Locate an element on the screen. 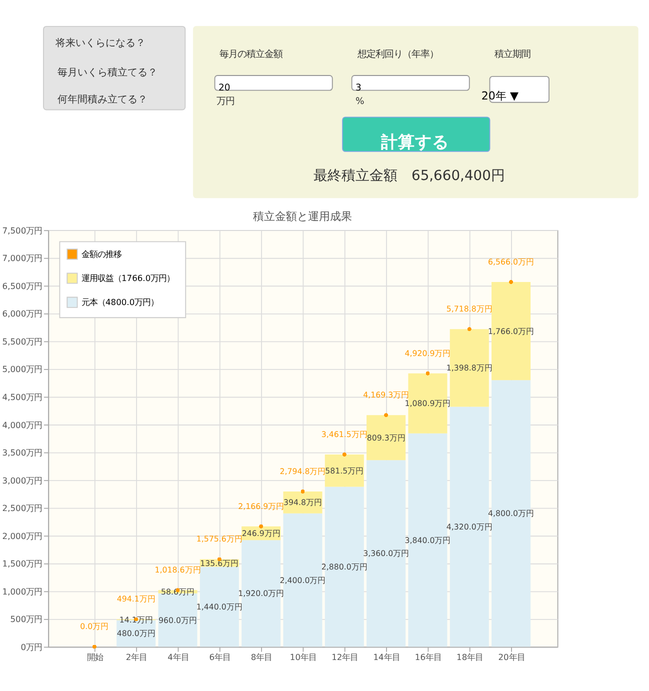 Image resolution: width=649 pixels, height=691 pixels. text: 毎月いくら積立てる？ is located at coordinates (107, 72).